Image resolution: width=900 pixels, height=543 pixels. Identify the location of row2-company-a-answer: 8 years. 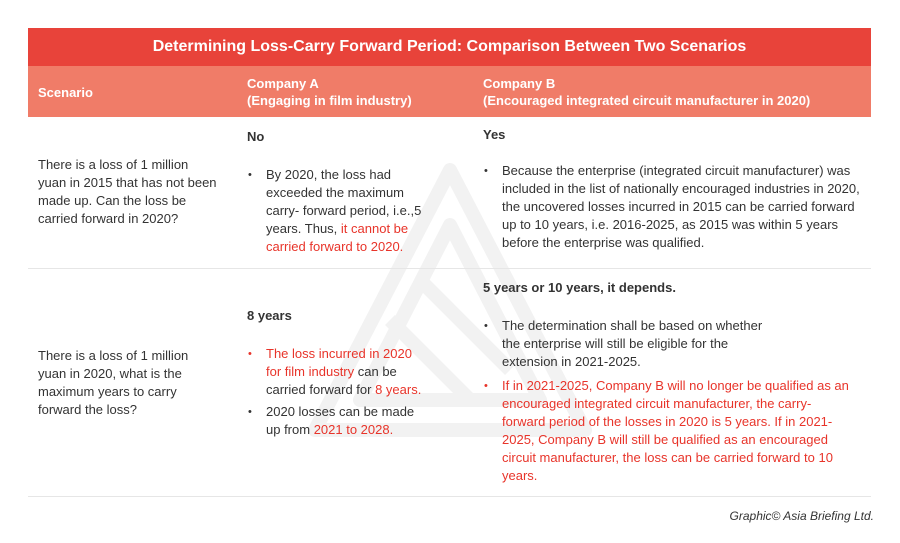
(269, 315).